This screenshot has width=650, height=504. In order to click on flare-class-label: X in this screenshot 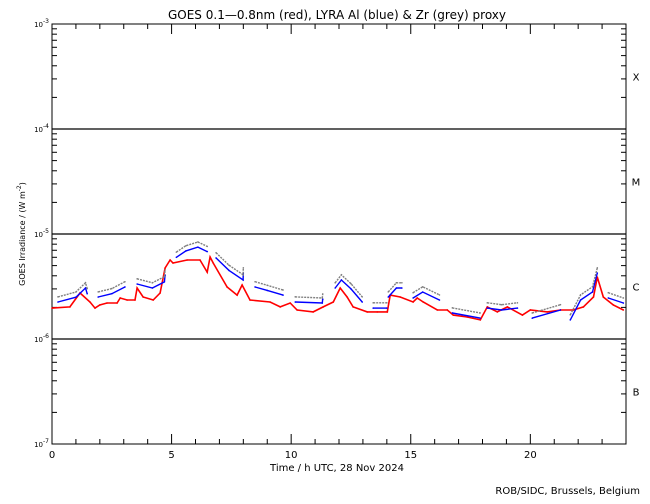, I will do `click(636, 78)`.